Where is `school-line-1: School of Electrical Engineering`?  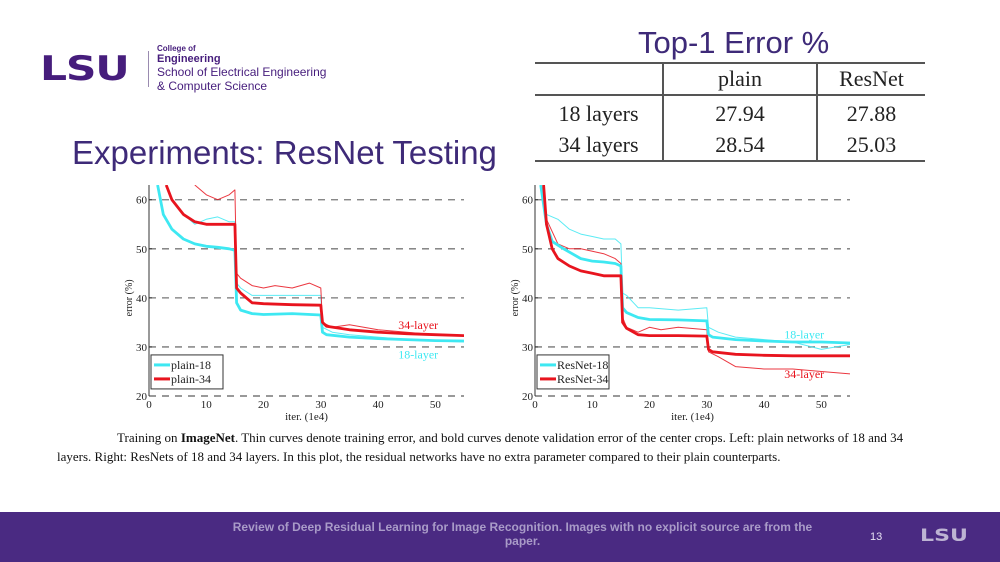 school-line-1: School of Electrical Engineering is located at coordinates (242, 71).